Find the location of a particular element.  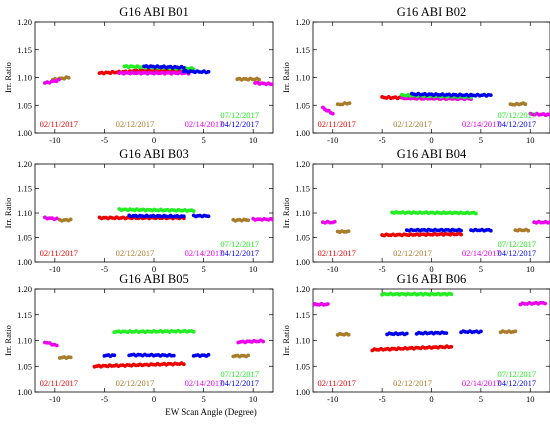

x-axis-label: EW Scan Angle (Degree) is located at coordinates (211, 412).